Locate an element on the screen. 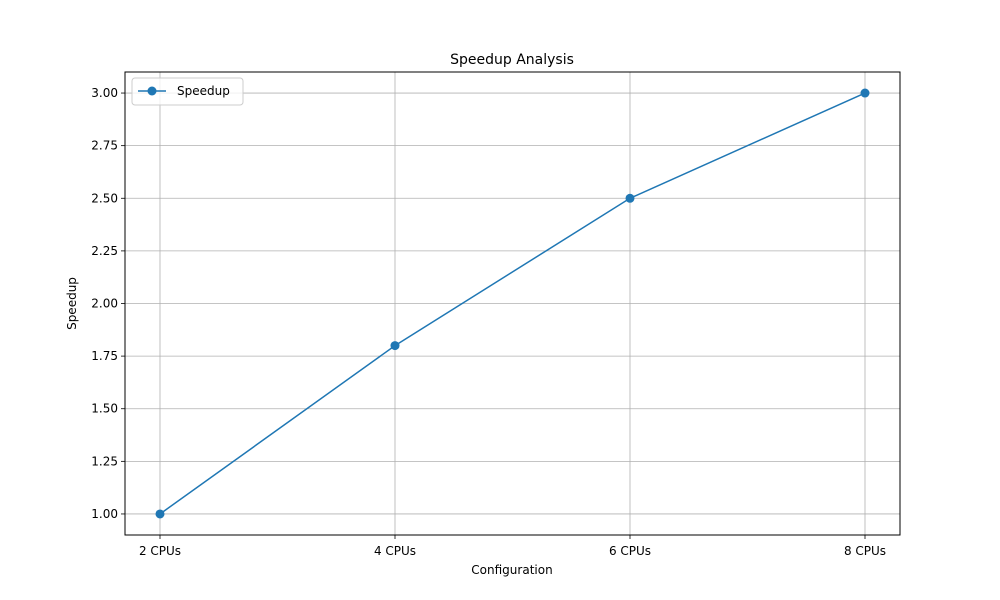  legend-marker-swatch is located at coordinates (152, 91).